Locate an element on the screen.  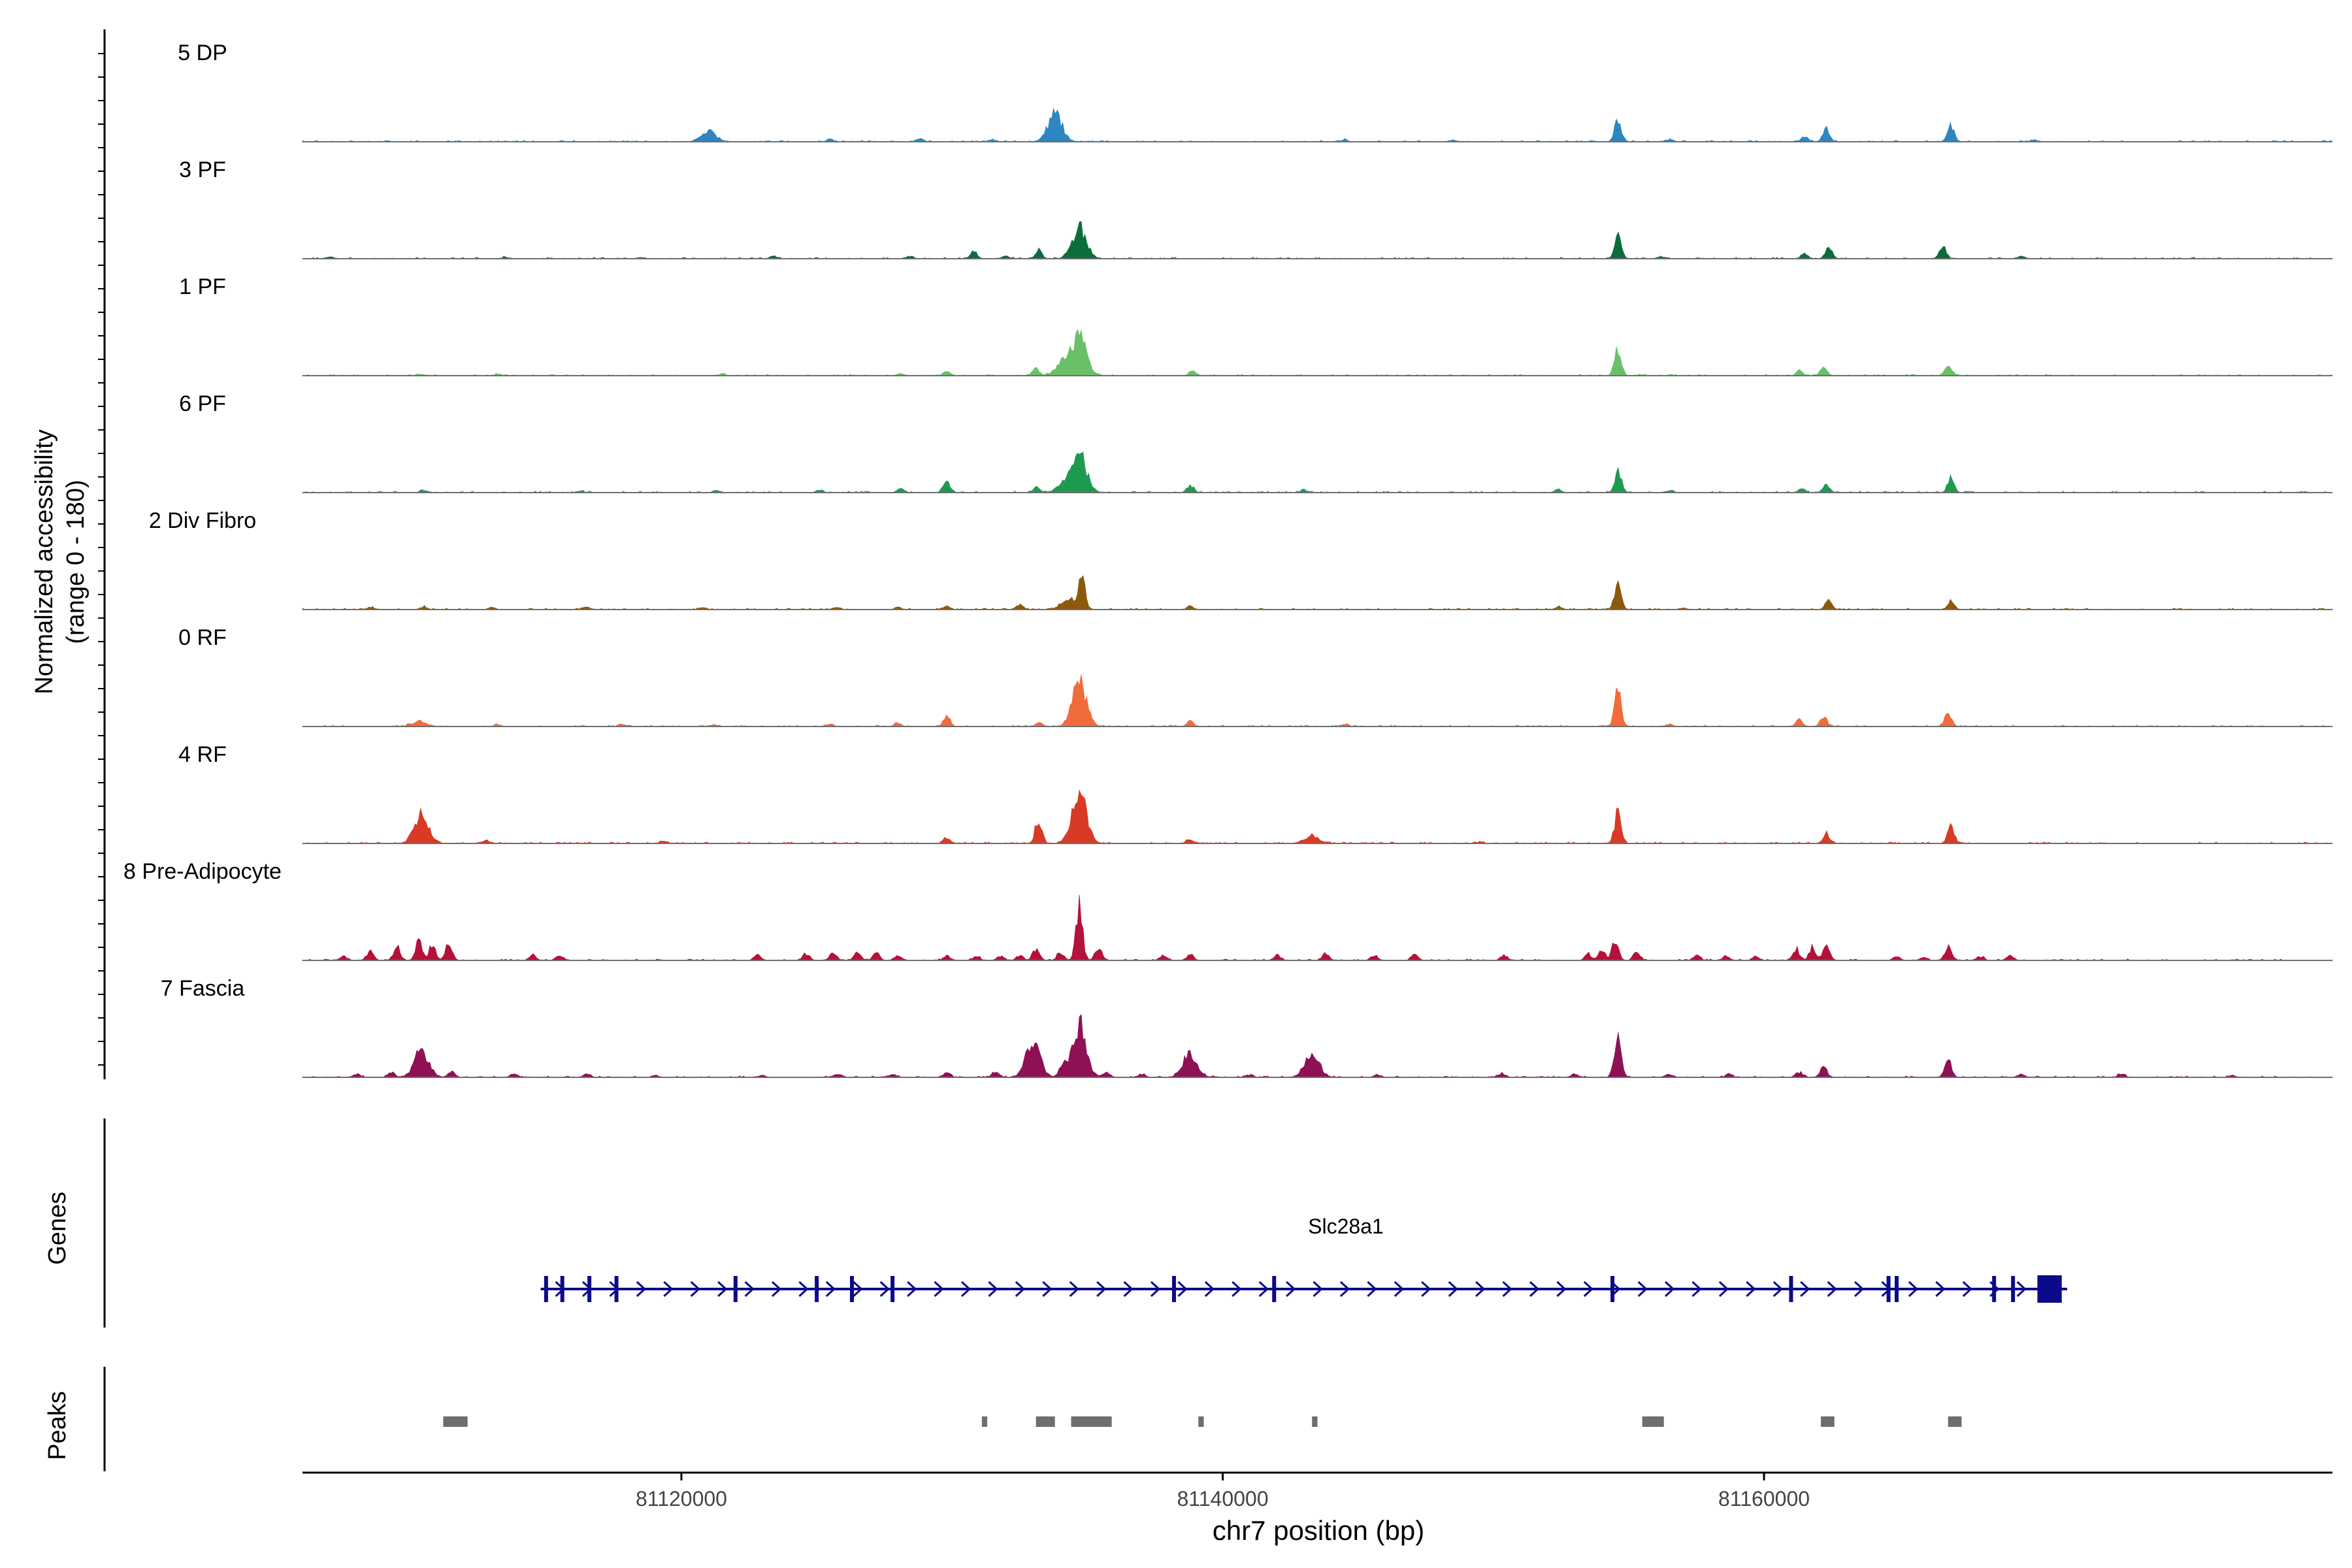
track-label: 8 Pre-Adipocyte is located at coordinates (202, 871).